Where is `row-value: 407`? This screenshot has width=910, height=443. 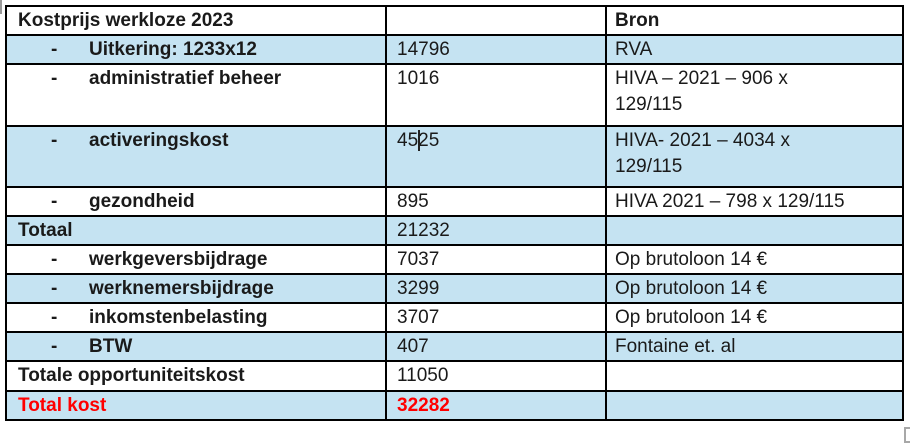 row-value: 407 is located at coordinates (413, 346).